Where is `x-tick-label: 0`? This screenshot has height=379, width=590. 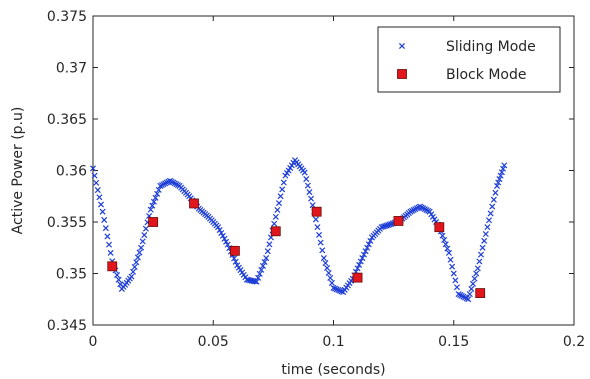
x-tick-label: 0 is located at coordinates (93, 342).